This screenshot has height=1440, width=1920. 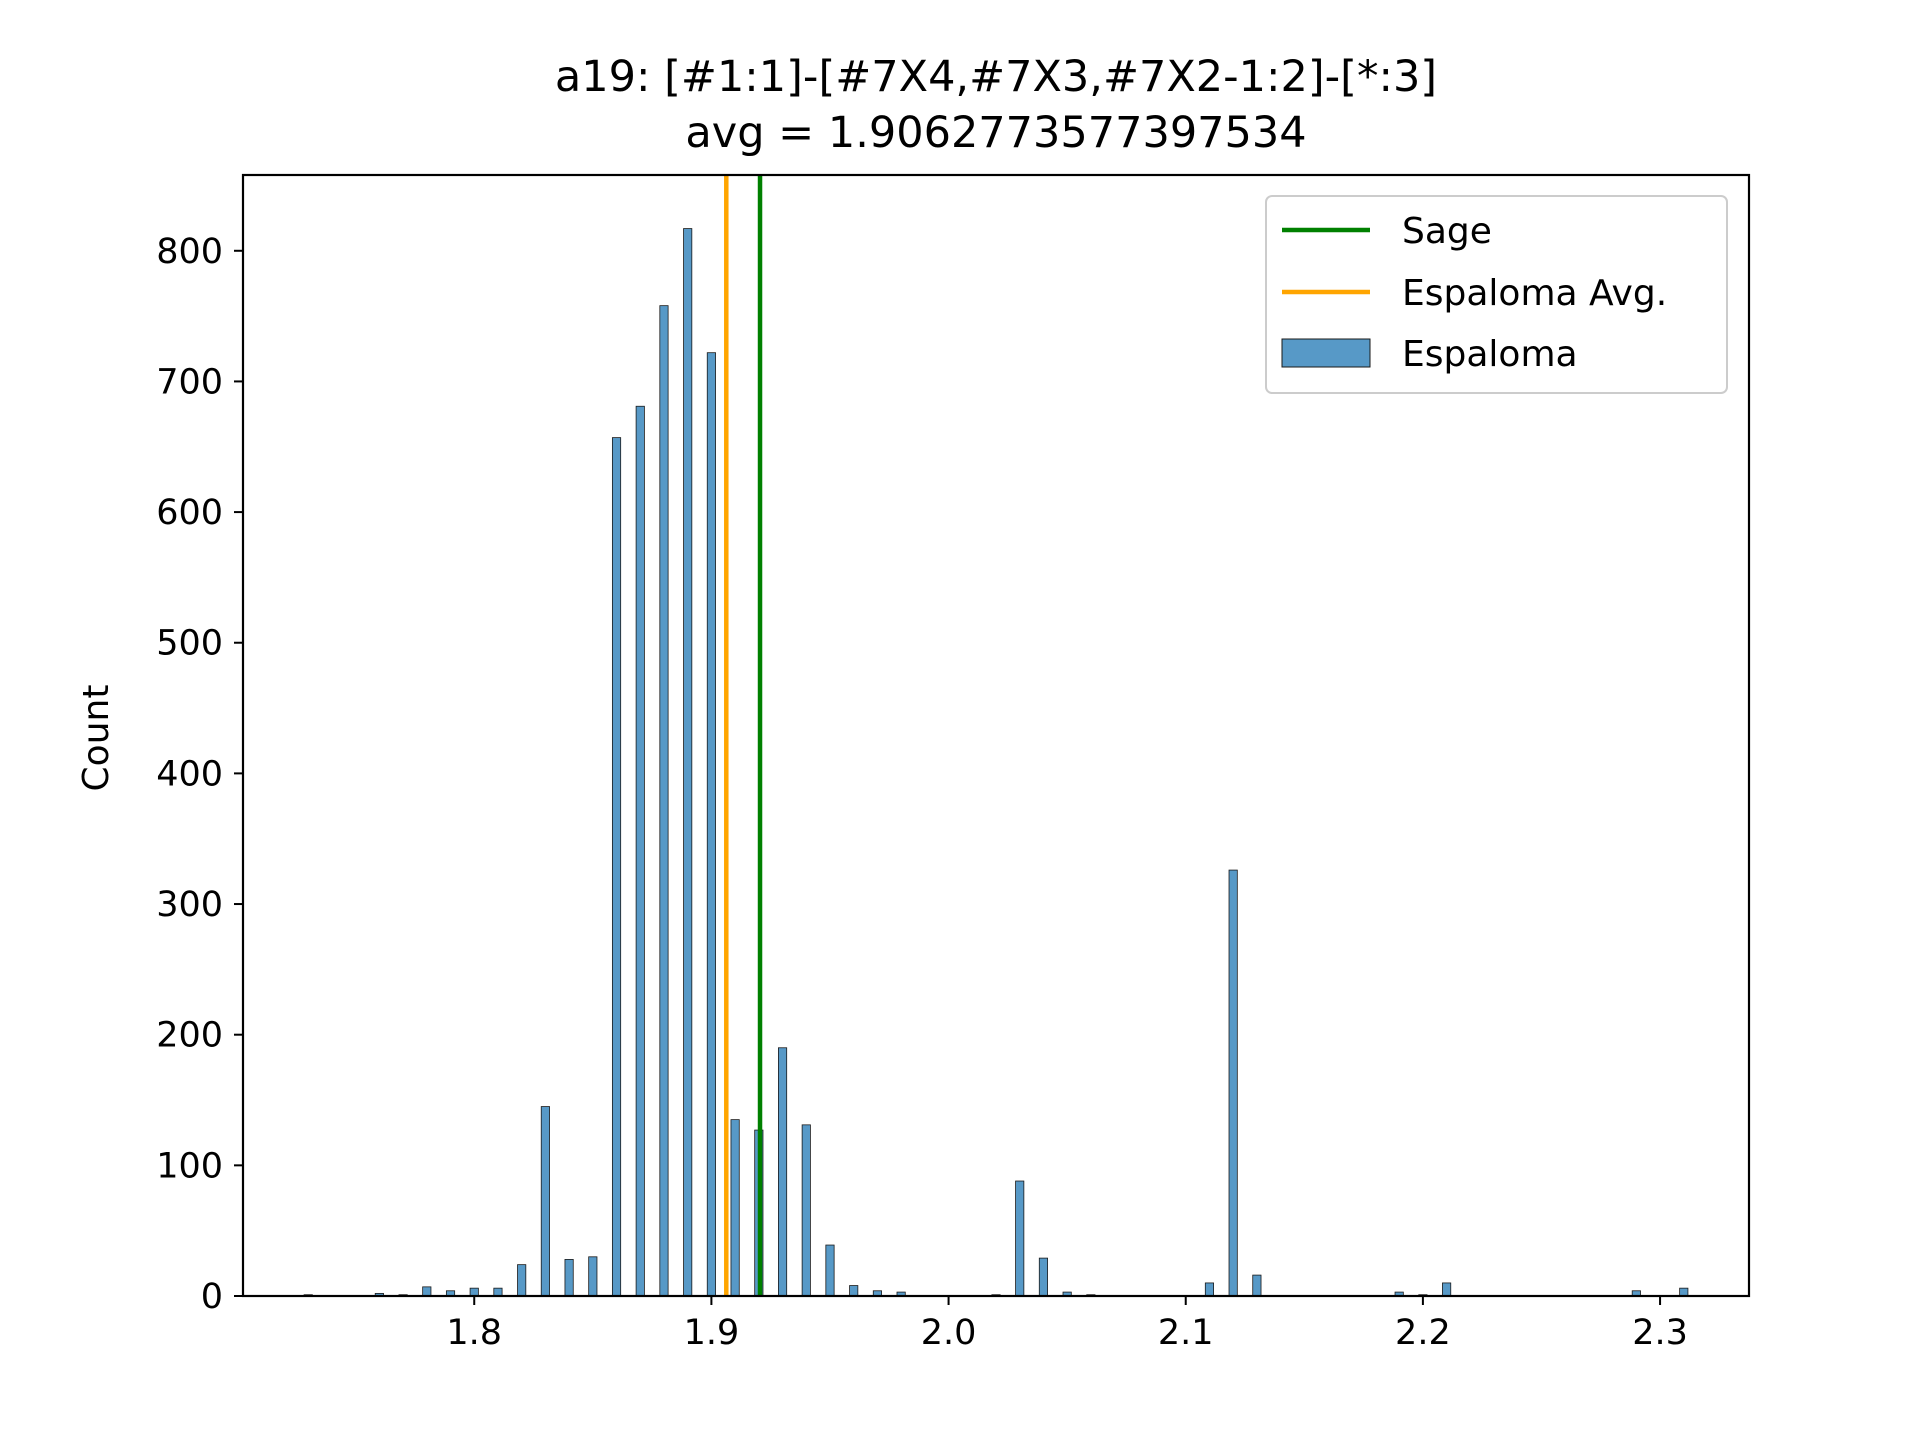 What do you see at coordinates (949, 1333) in the screenshot?
I see `x-tick-label: 2.0` at bounding box center [949, 1333].